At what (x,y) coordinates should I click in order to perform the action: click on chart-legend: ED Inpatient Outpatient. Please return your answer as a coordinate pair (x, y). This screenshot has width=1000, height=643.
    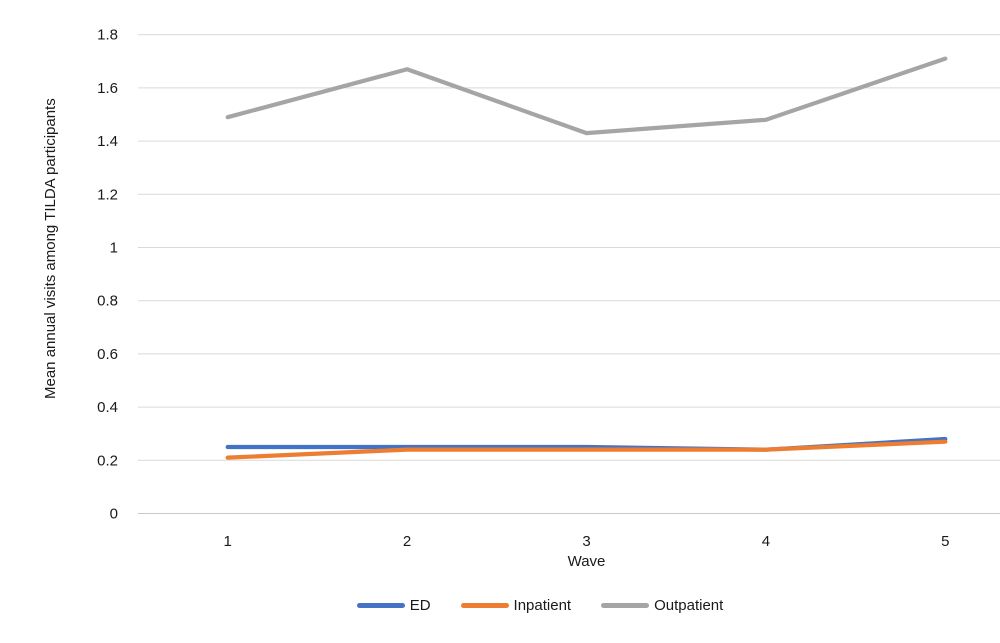
    Looking at the image, I should click on (520, 605).